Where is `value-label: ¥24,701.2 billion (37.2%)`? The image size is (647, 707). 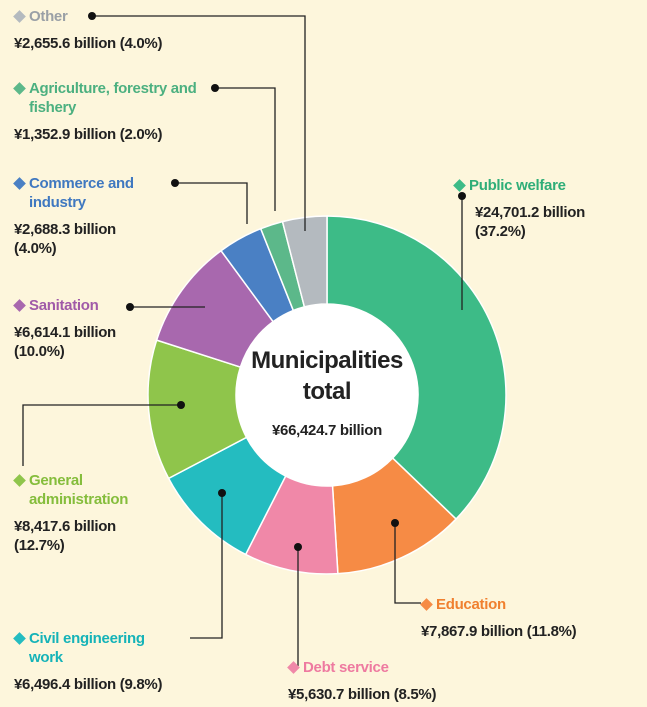
value-label: ¥24,701.2 billion (37.2%) is located at coordinates (530, 222).